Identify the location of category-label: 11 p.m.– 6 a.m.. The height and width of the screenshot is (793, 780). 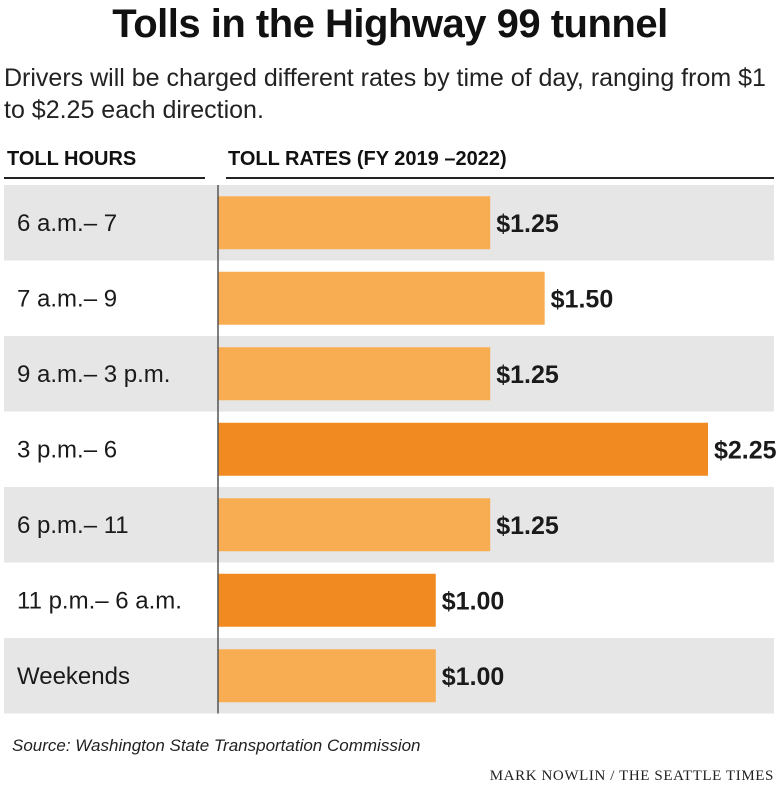
(99, 600).